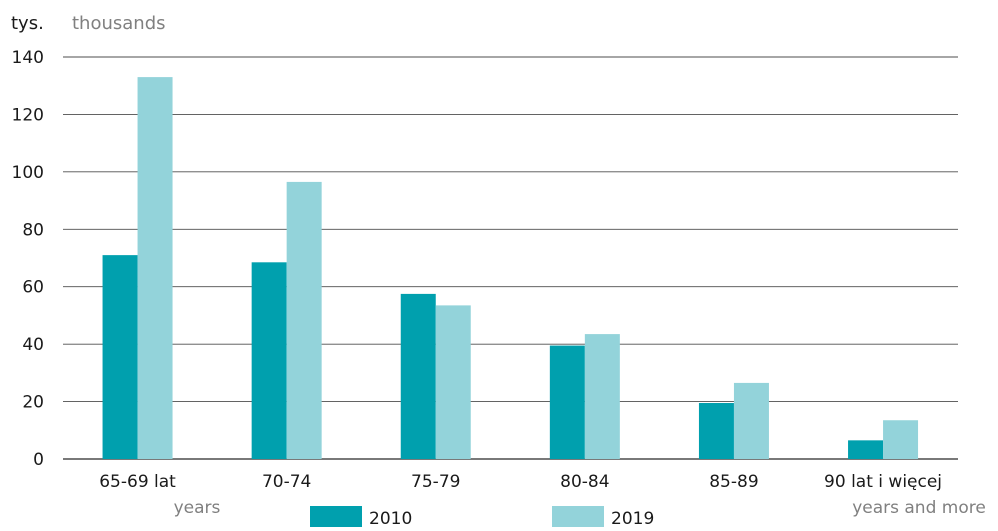 The width and height of the screenshot is (998, 531). Describe the element at coordinates (27, 23) in the screenshot. I see `y-axis-unit-label: tys.` at that location.